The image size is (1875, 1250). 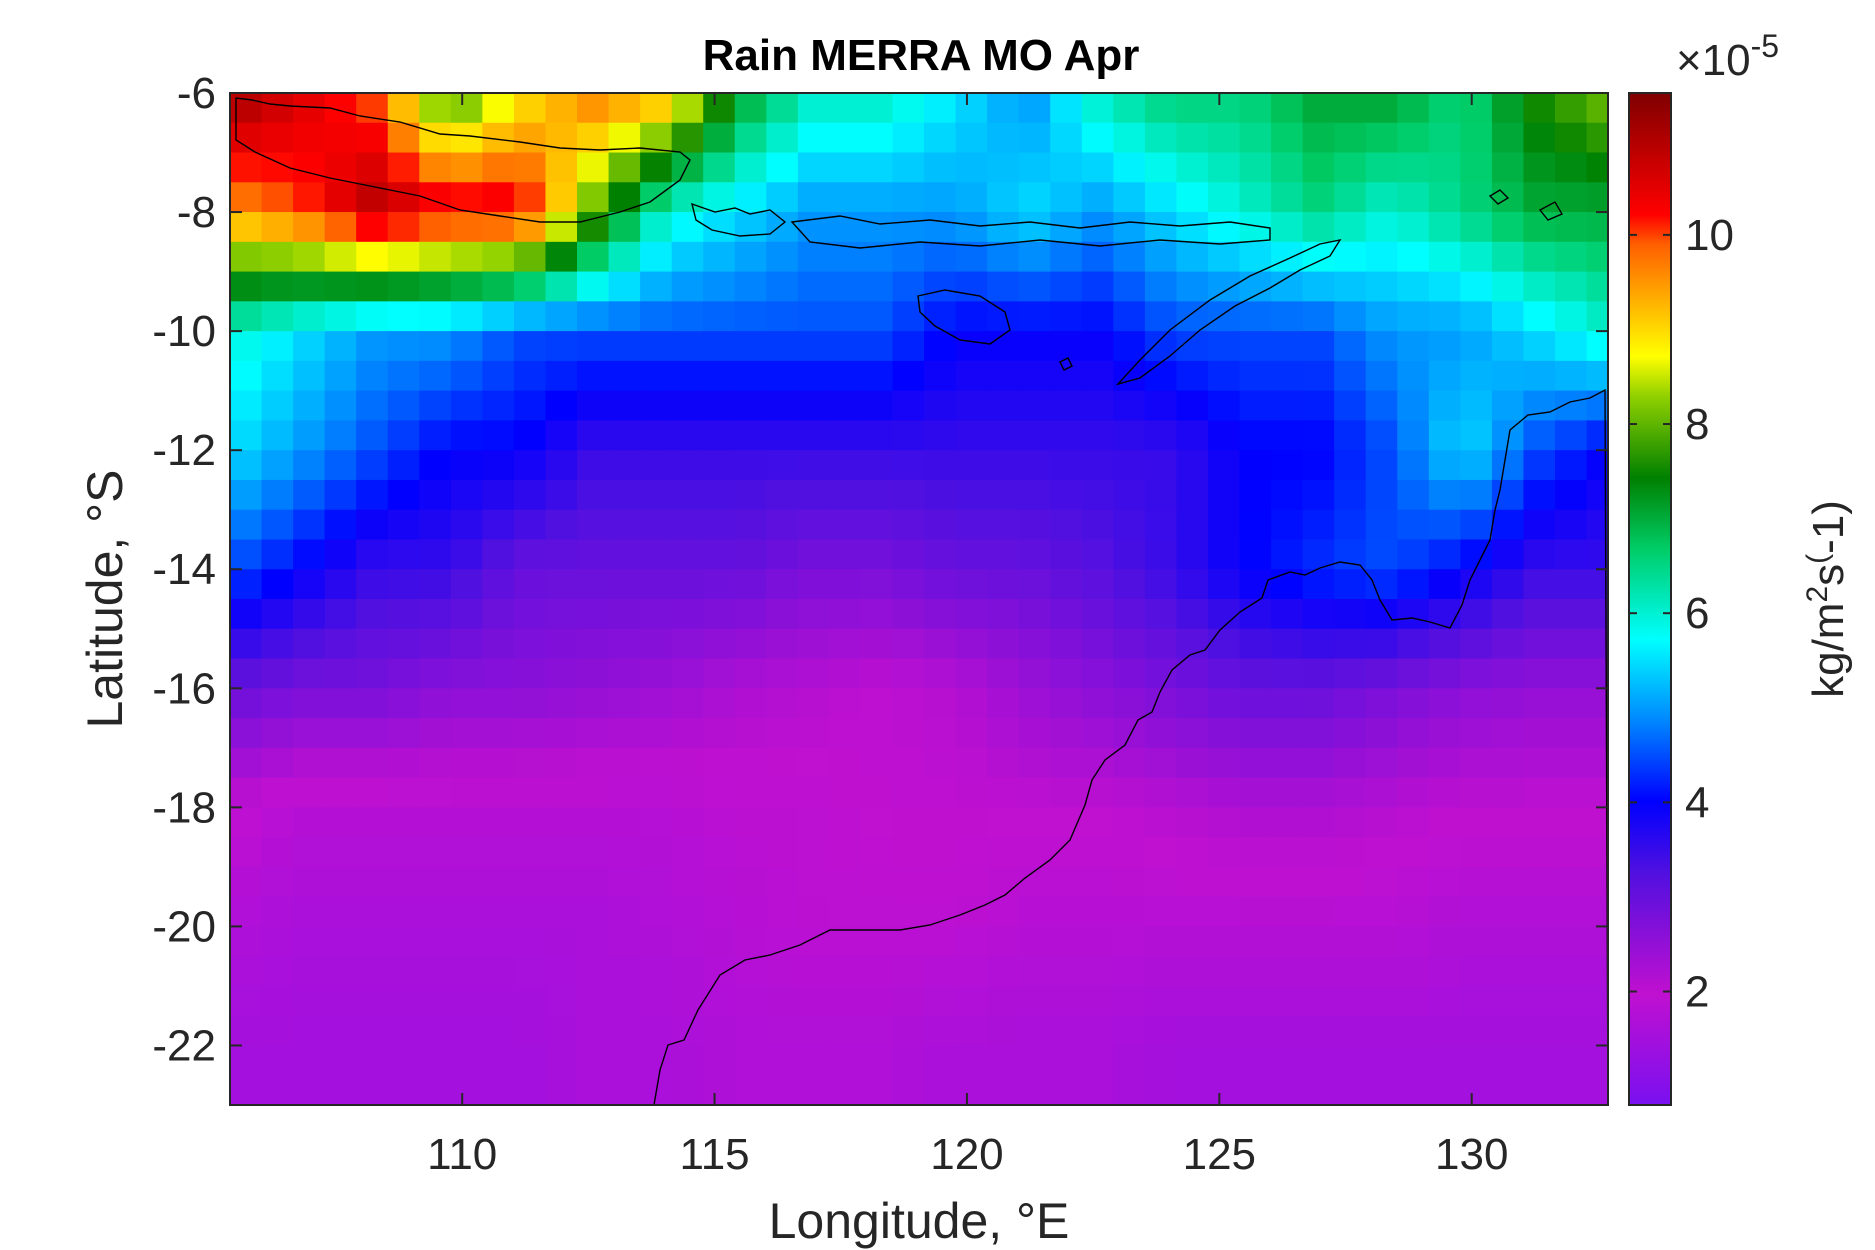 I want to click on y-tick-label: -10, so click(x=184, y=331).